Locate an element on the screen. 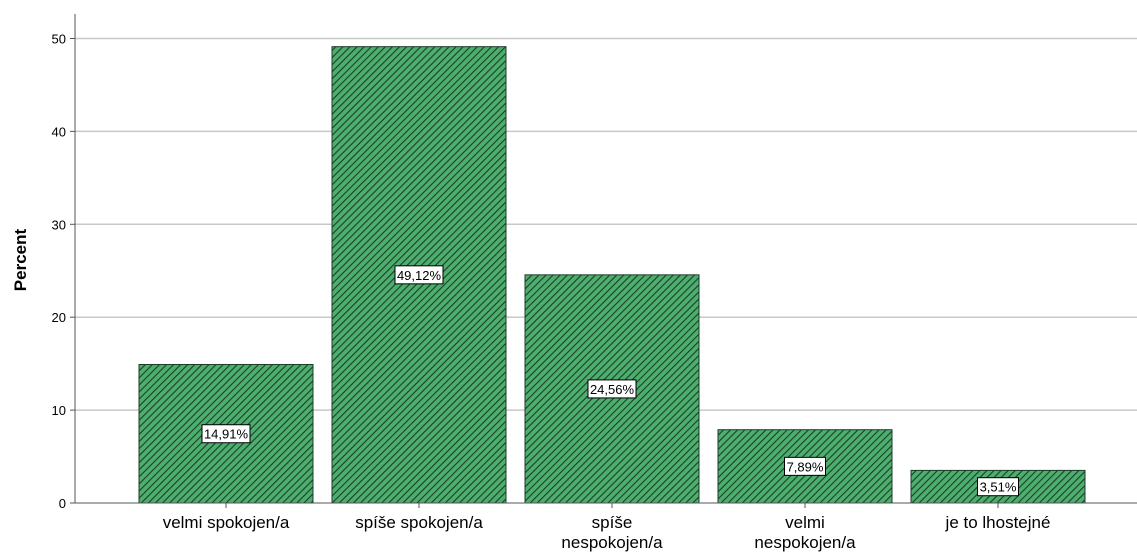  y-tick-label: 20 is located at coordinates (59, 317).